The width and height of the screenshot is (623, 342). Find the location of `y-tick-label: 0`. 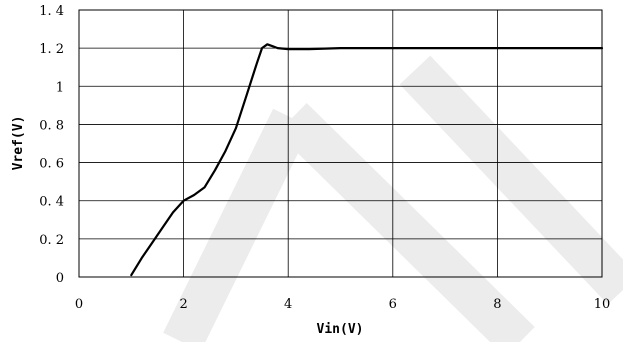

y-tick-label: 0 is located at coordinates (60, 278).